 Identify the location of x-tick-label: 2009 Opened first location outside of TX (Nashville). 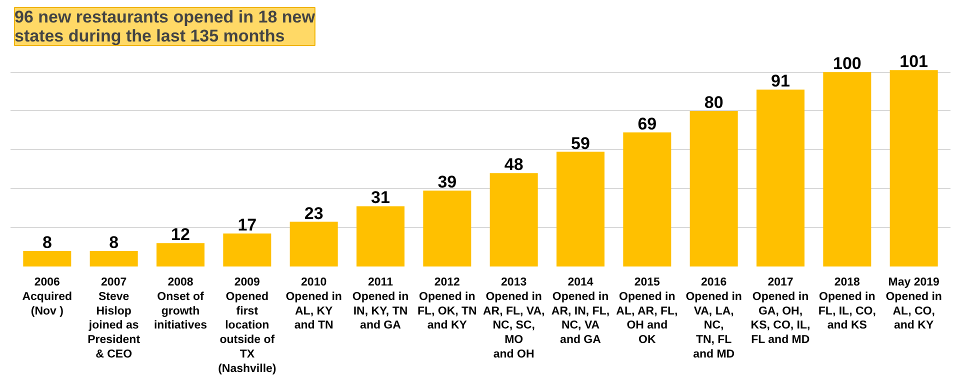
(247, 325).